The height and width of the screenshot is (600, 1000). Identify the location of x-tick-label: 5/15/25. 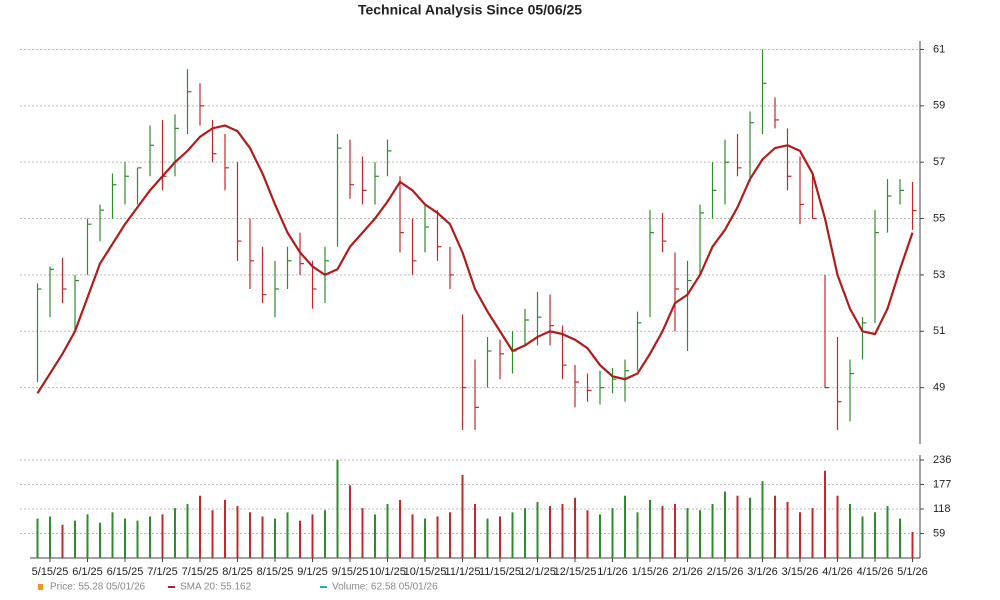
(50, 572).